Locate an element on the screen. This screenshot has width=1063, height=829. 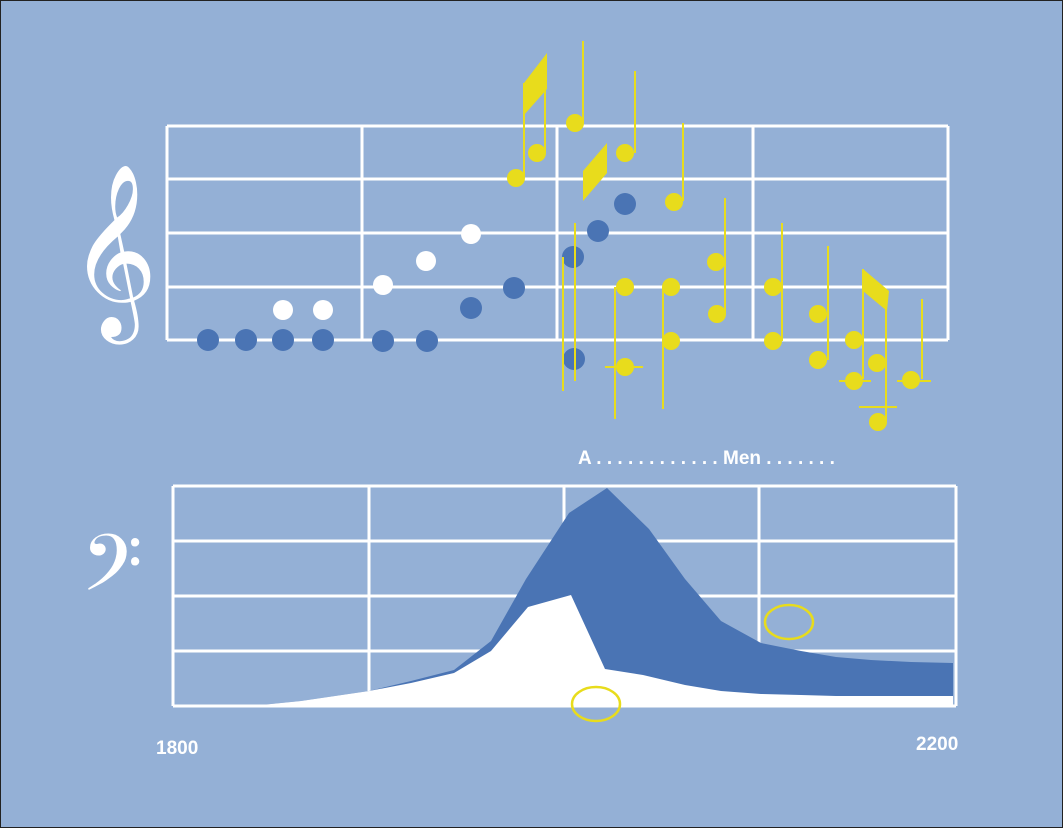
white-area is located at coordinates (563, 650).